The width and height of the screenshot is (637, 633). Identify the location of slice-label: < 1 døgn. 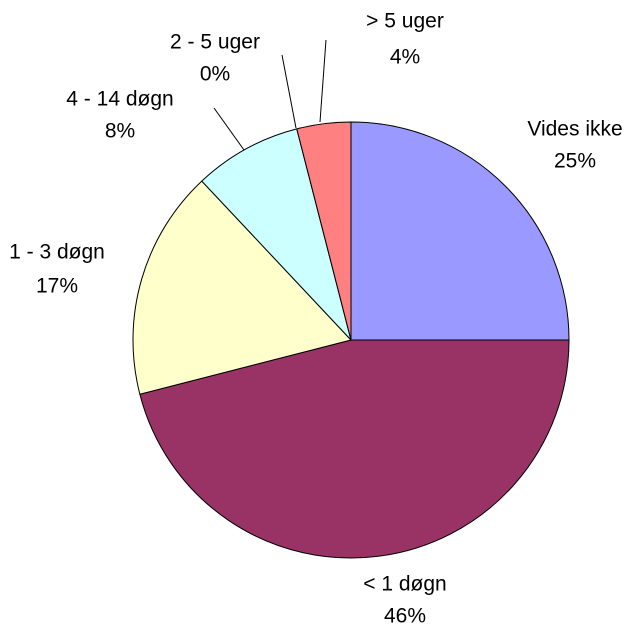
(404, 584).